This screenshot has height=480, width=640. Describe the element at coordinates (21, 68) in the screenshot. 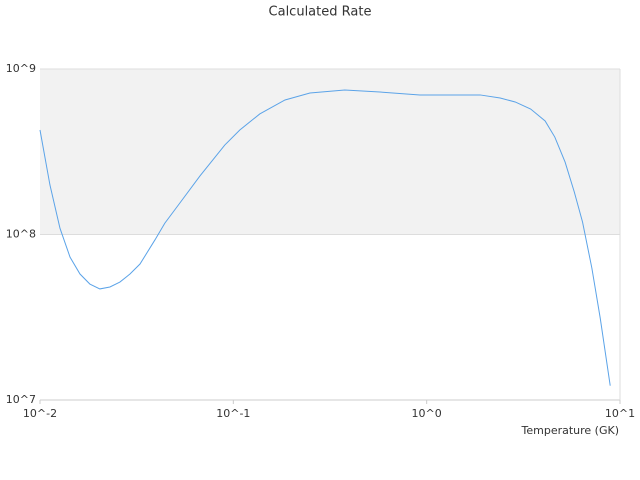

I see `y-tick-label: 10^9` at that location.